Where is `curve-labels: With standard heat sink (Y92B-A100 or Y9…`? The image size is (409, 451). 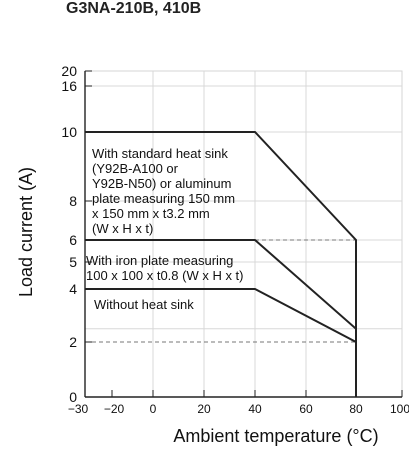
curve-labels: With standard heat sink (Y92B-A100 or Y9… is located at coordinates (165, 229).